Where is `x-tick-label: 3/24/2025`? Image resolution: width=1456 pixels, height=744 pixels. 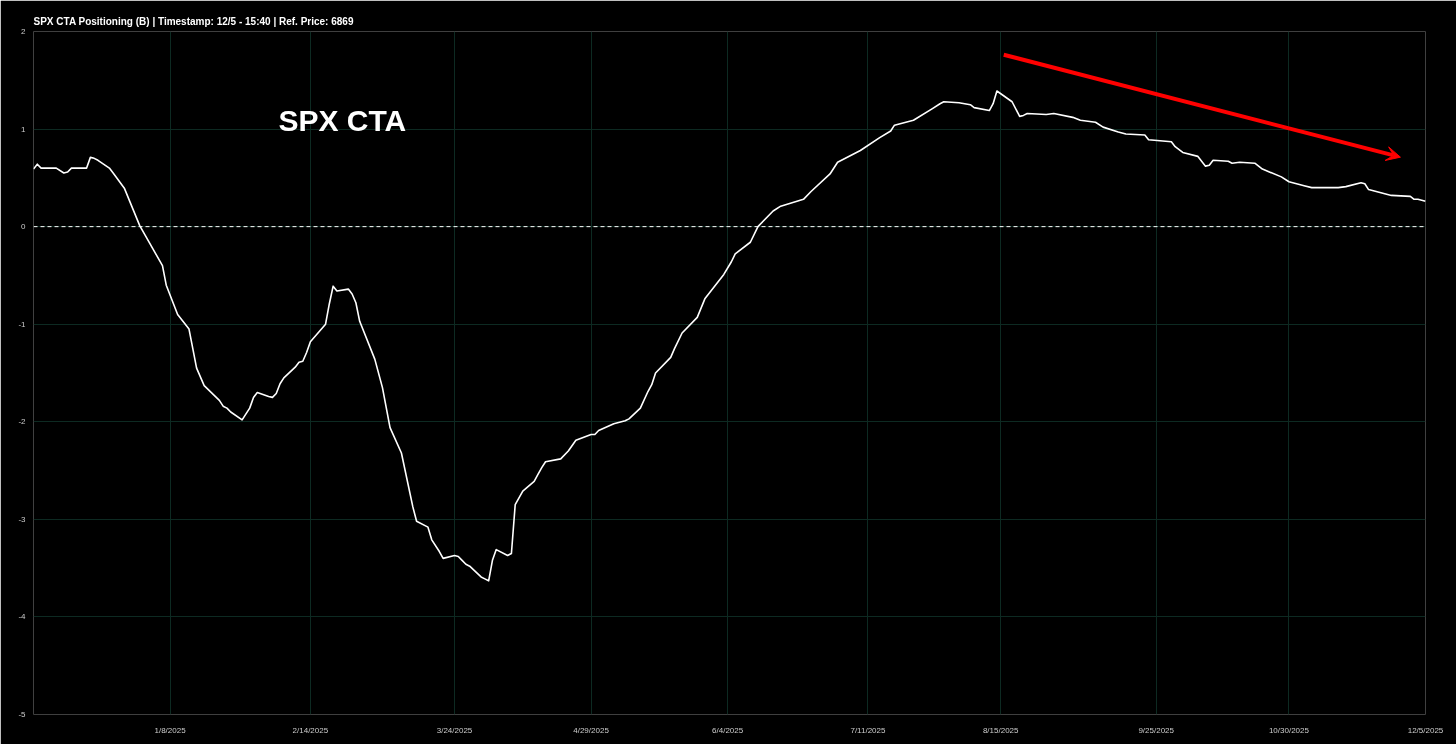 x-tick-label: 3/24/2025 is located at coordinates (454, 730).